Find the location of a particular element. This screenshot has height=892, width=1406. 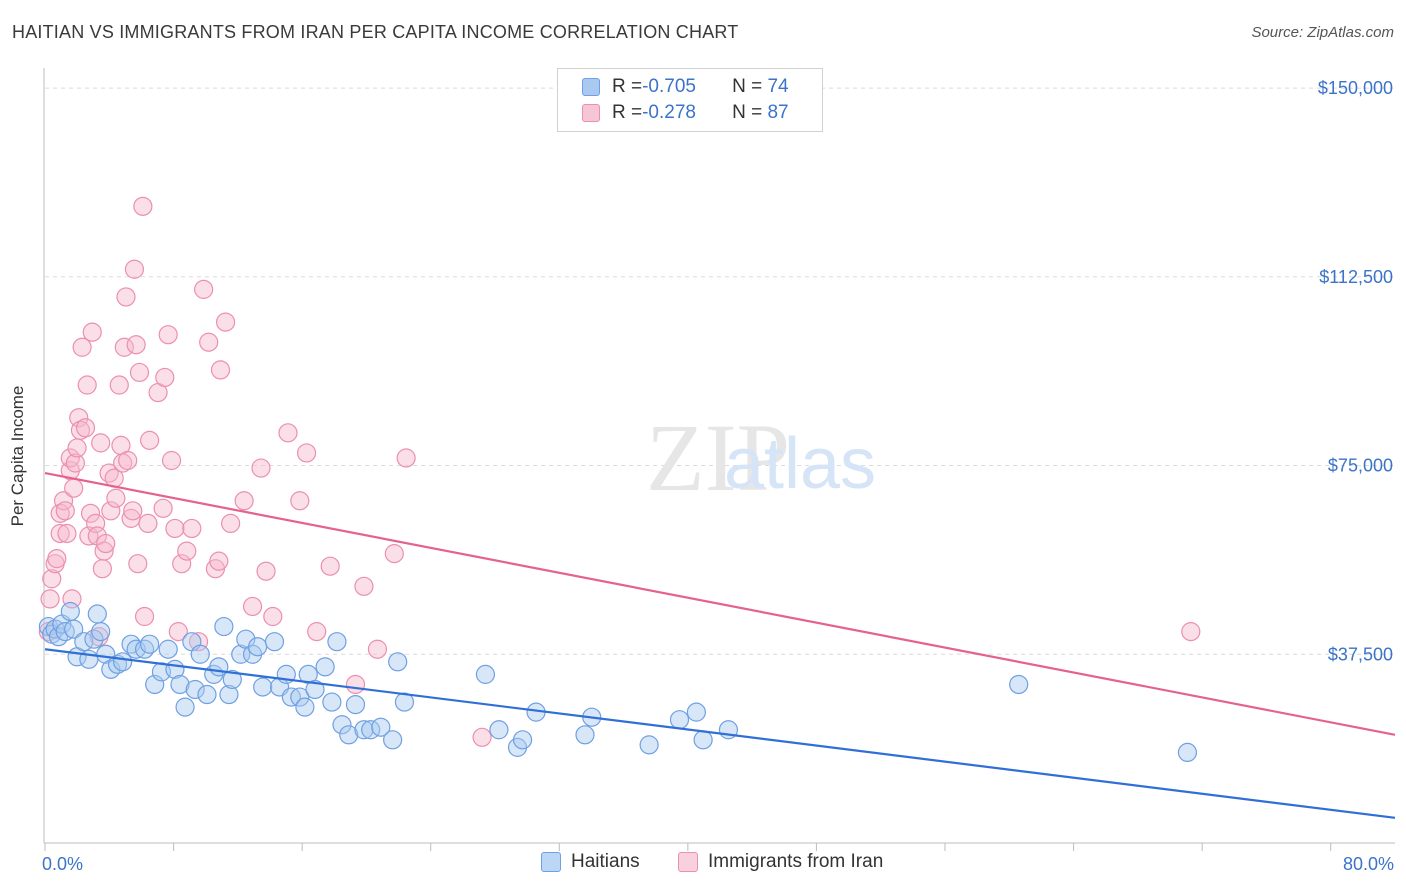

y-tick-label: $75,000 is located at coordinates (1360, 466).